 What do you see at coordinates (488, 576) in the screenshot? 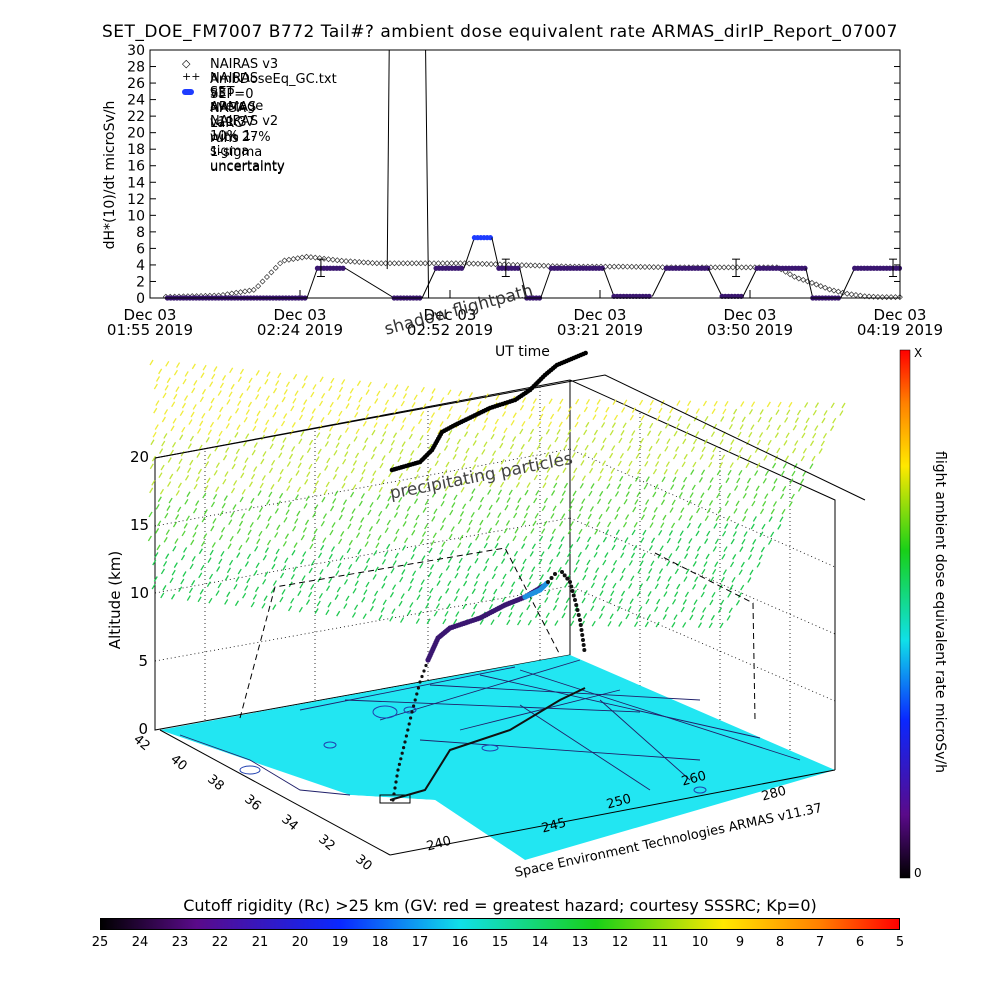
I see `flight-path` at bounding box center [488, 576].